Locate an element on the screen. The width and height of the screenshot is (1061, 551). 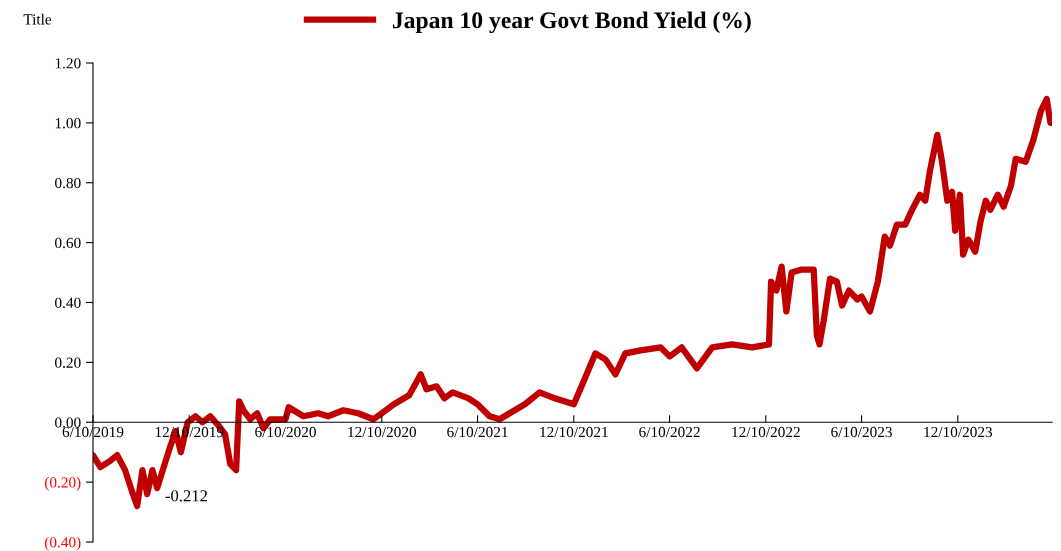
y-tick-label: 0.80 is located at coordinates (68, 183).